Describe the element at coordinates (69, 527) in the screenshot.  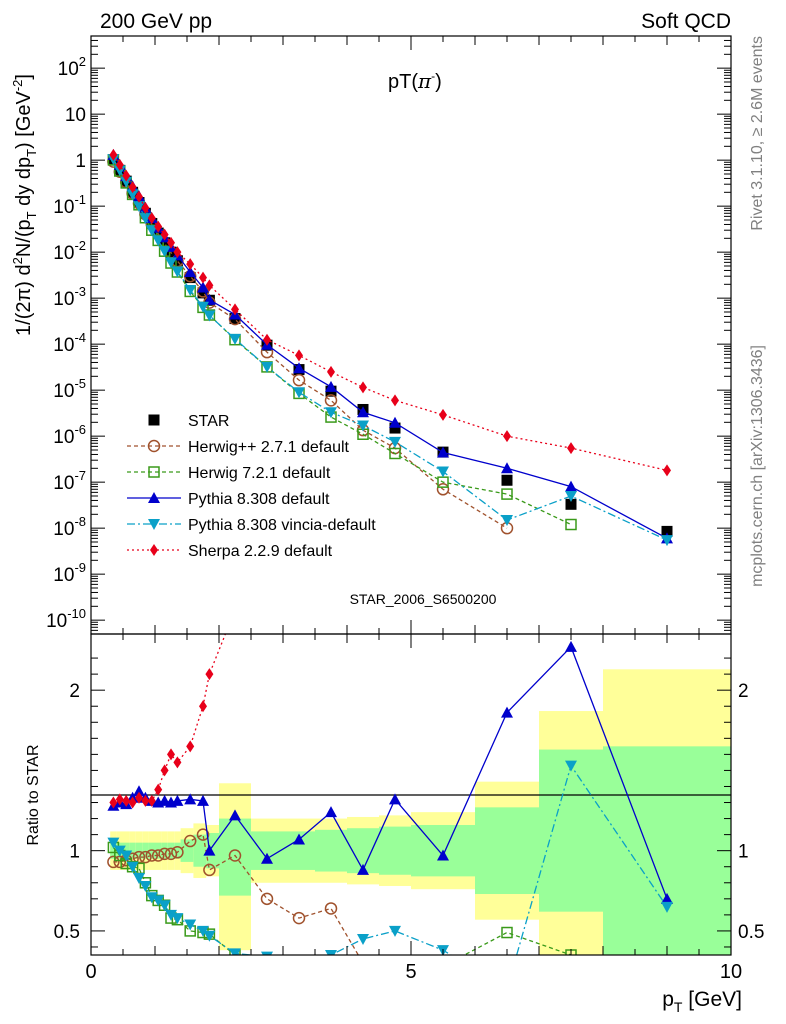
I see `y-tick-label: 10⁻⁸` at that location.